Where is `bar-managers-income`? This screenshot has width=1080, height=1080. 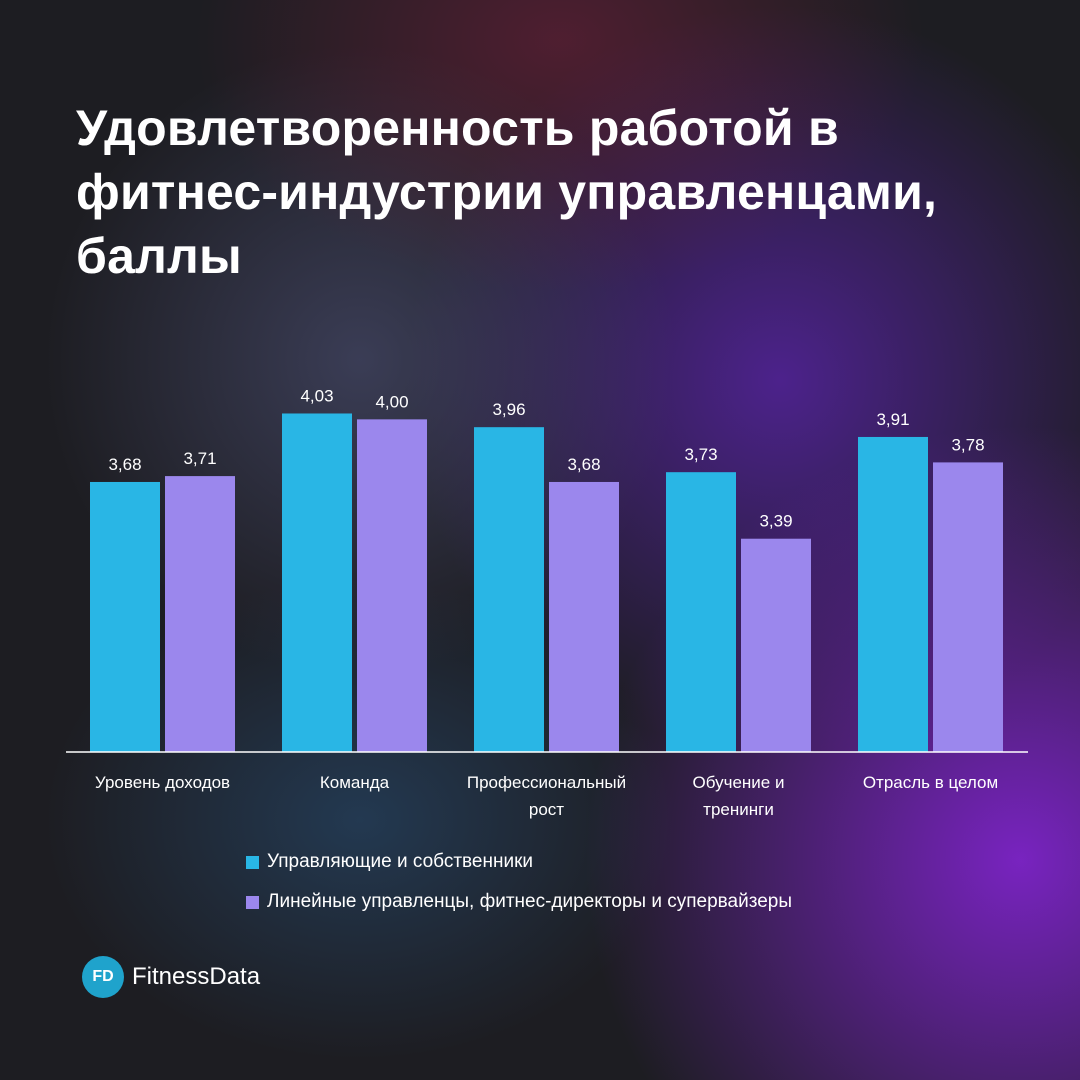 bar-managers-income is located at coordinates (125, 616).